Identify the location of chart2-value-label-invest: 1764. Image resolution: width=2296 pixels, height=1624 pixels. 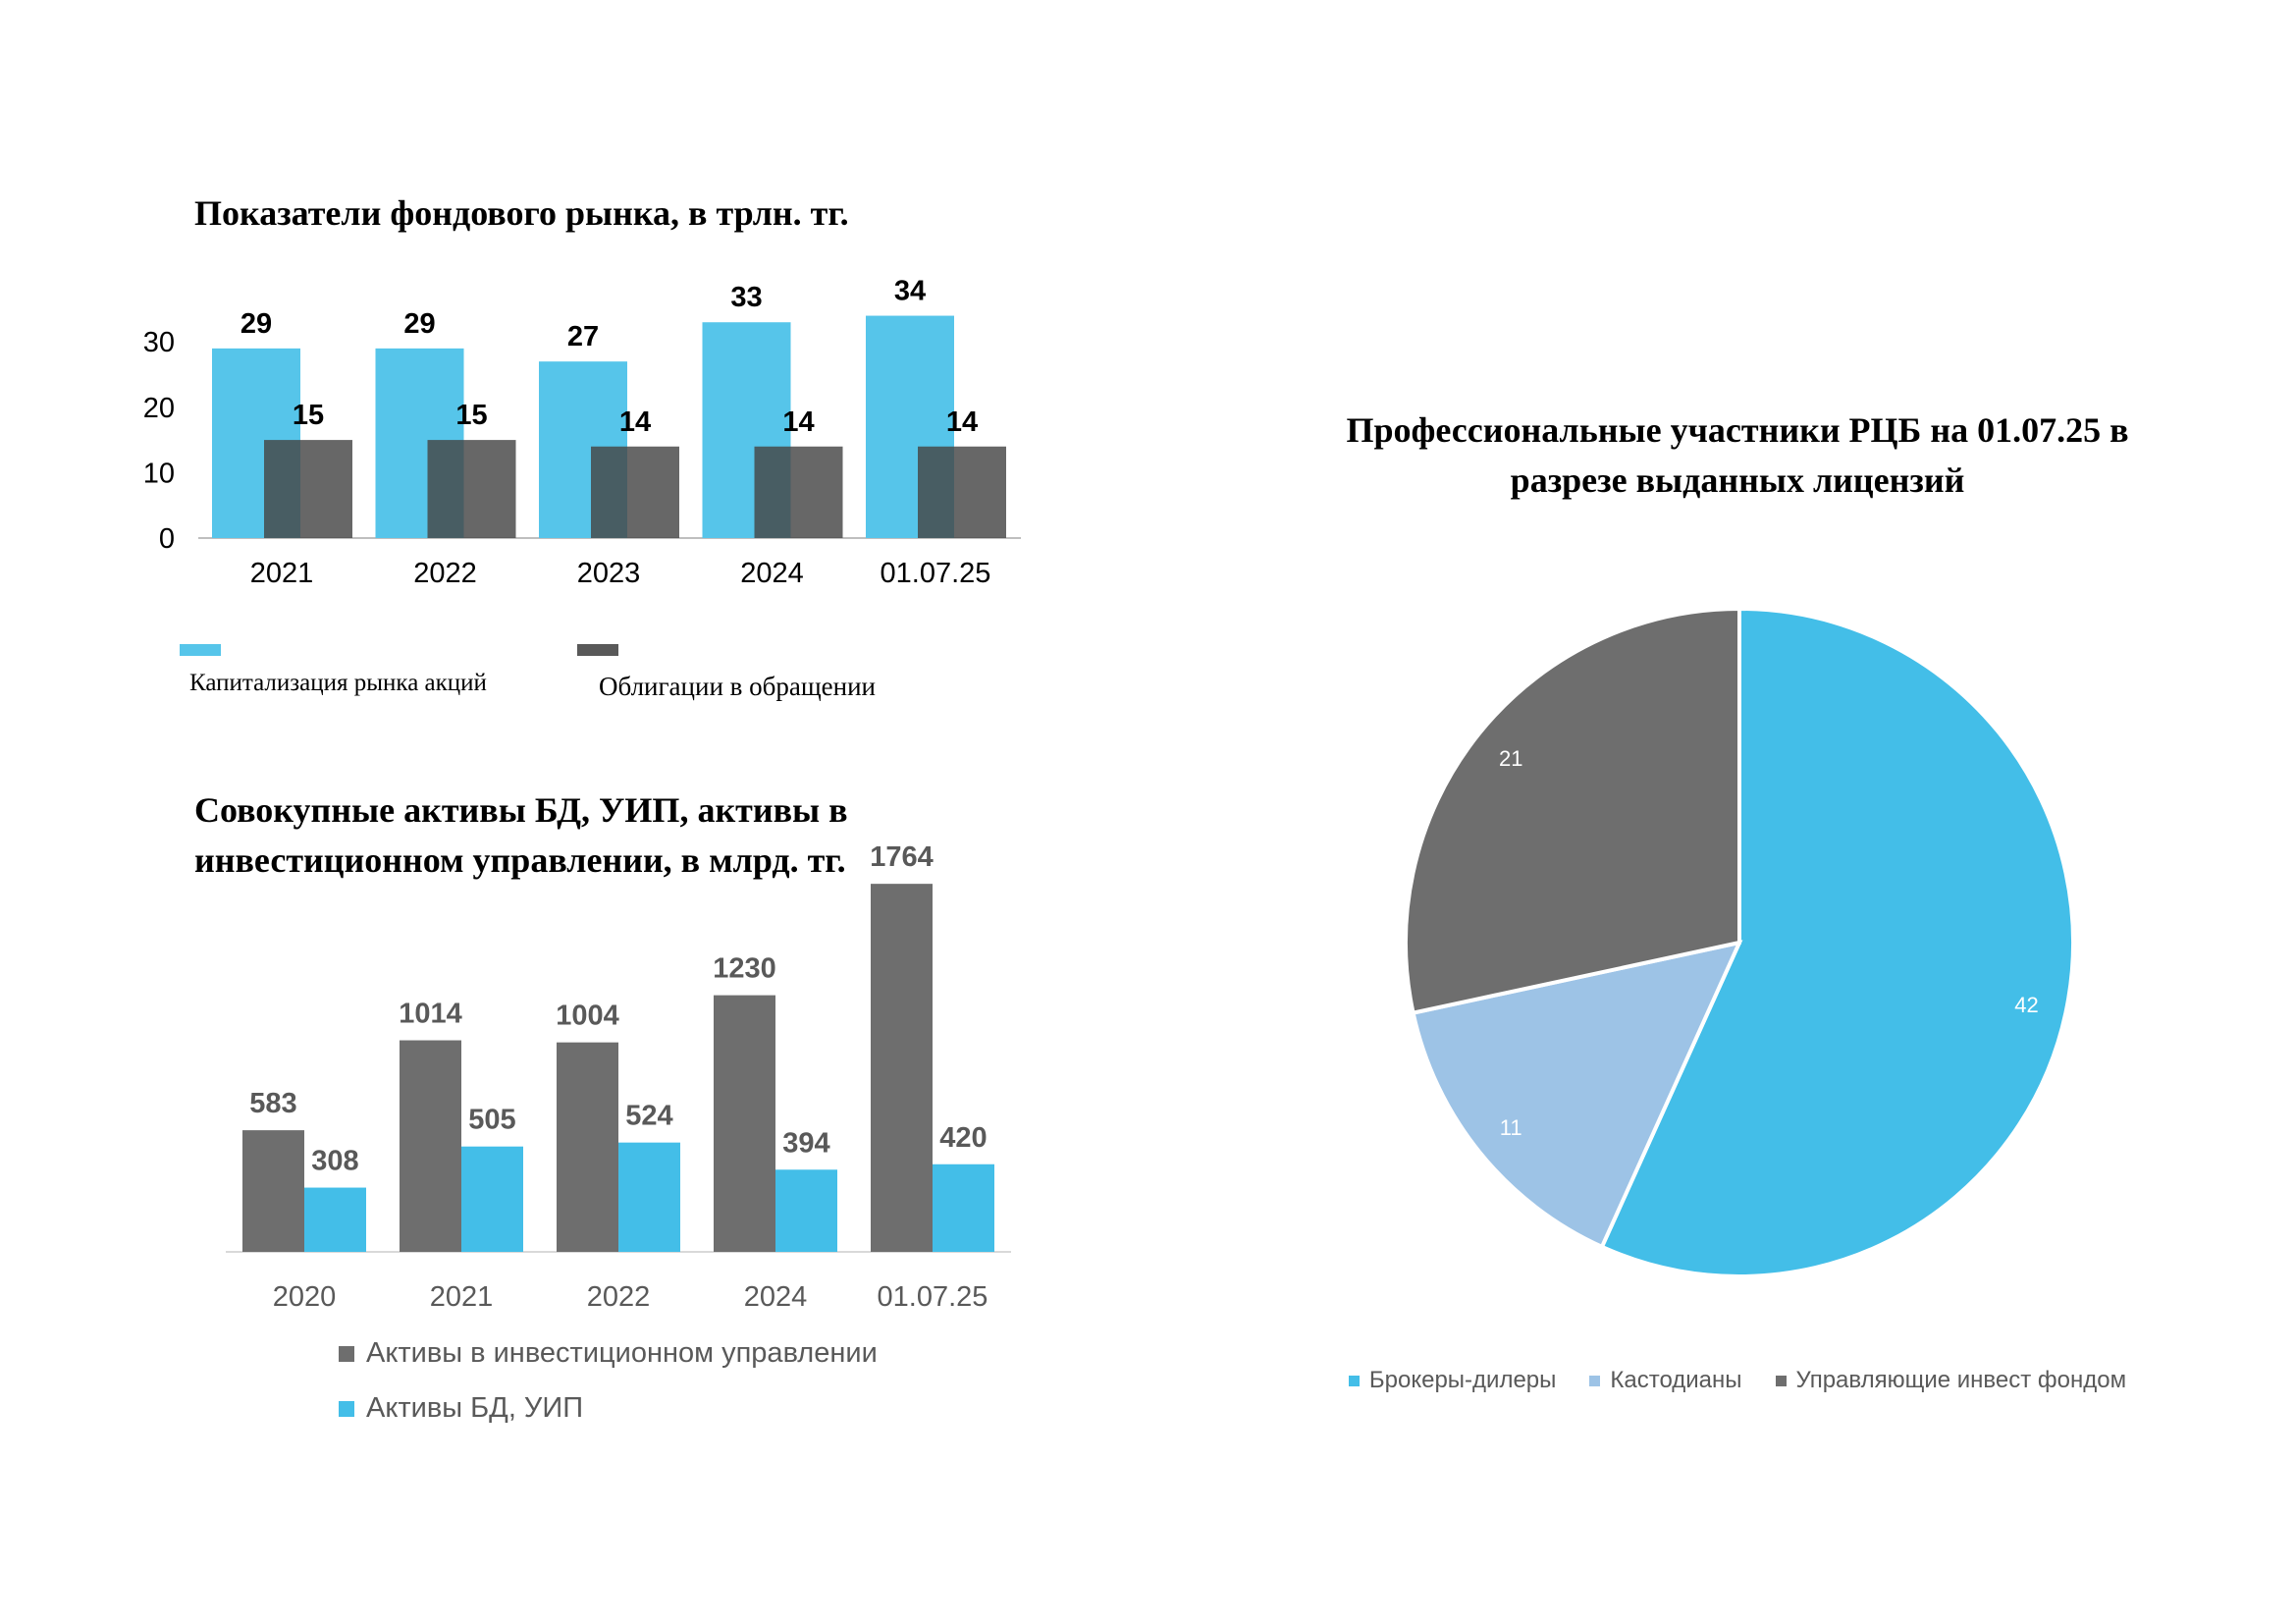
(902, 857).